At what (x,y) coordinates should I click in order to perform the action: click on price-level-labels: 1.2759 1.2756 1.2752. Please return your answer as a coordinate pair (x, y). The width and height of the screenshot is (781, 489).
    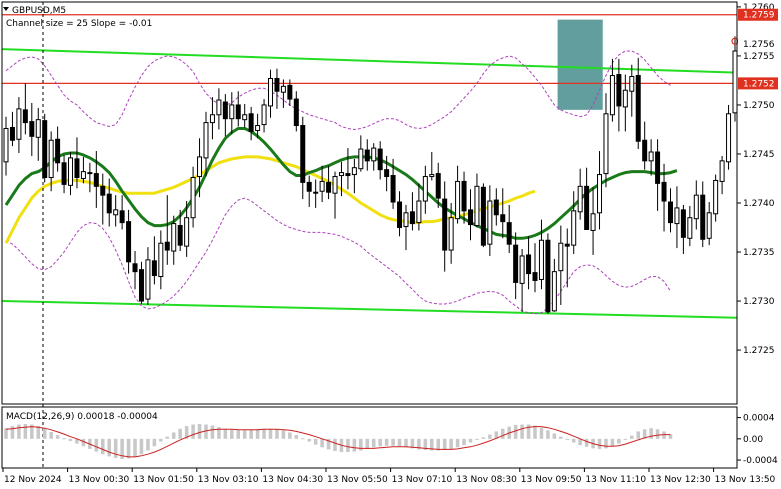
    Looking at the image, I should click on (758, 49).